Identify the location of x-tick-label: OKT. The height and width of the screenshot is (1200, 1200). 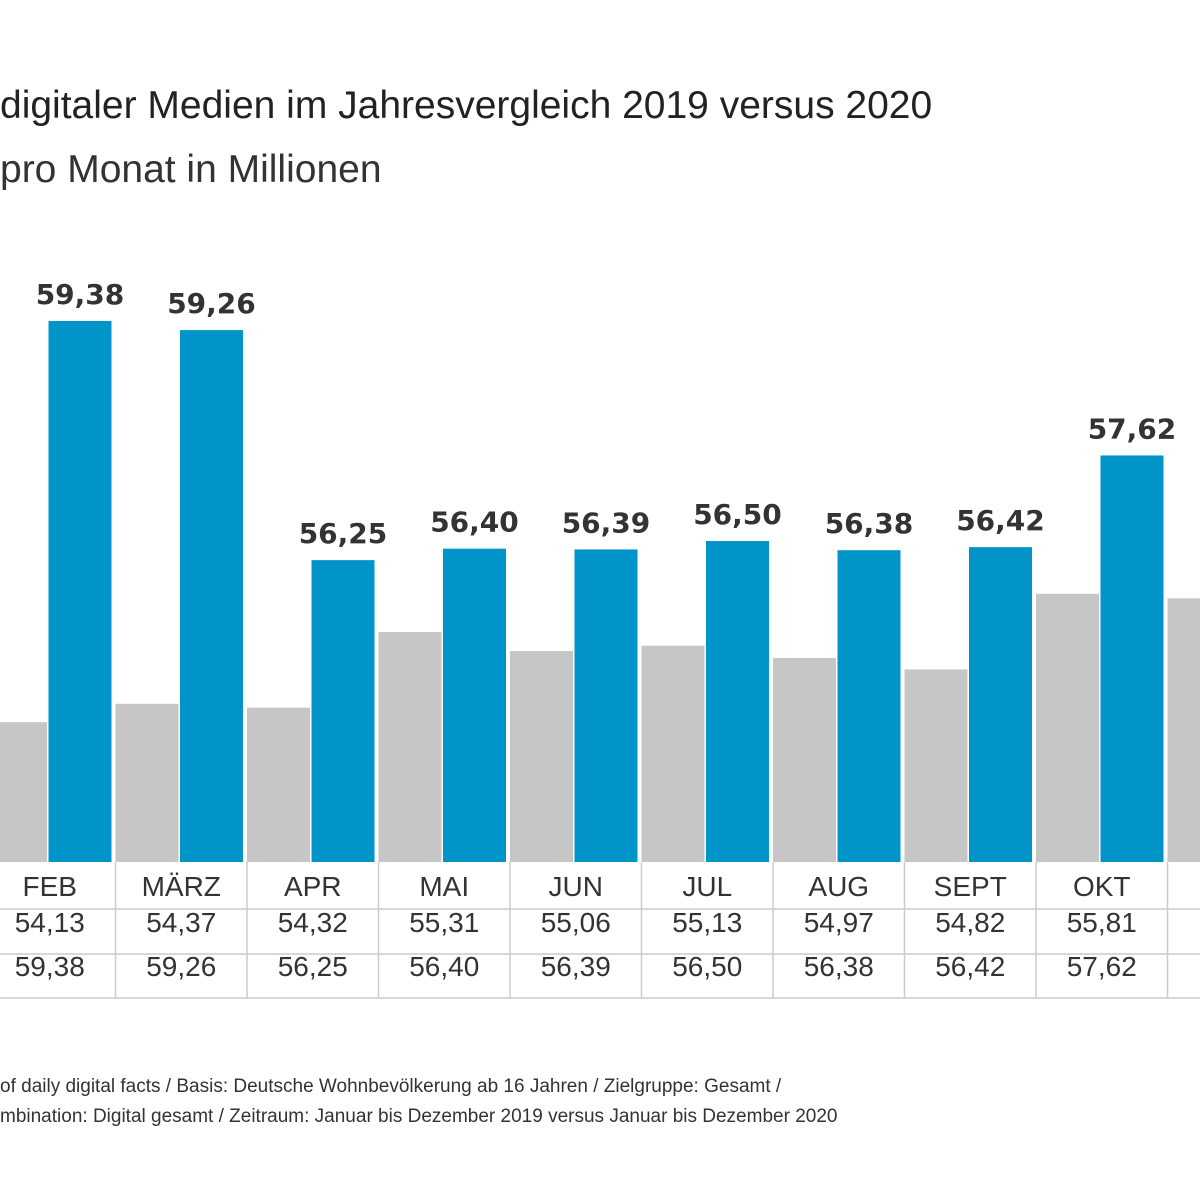
(1102, 886).